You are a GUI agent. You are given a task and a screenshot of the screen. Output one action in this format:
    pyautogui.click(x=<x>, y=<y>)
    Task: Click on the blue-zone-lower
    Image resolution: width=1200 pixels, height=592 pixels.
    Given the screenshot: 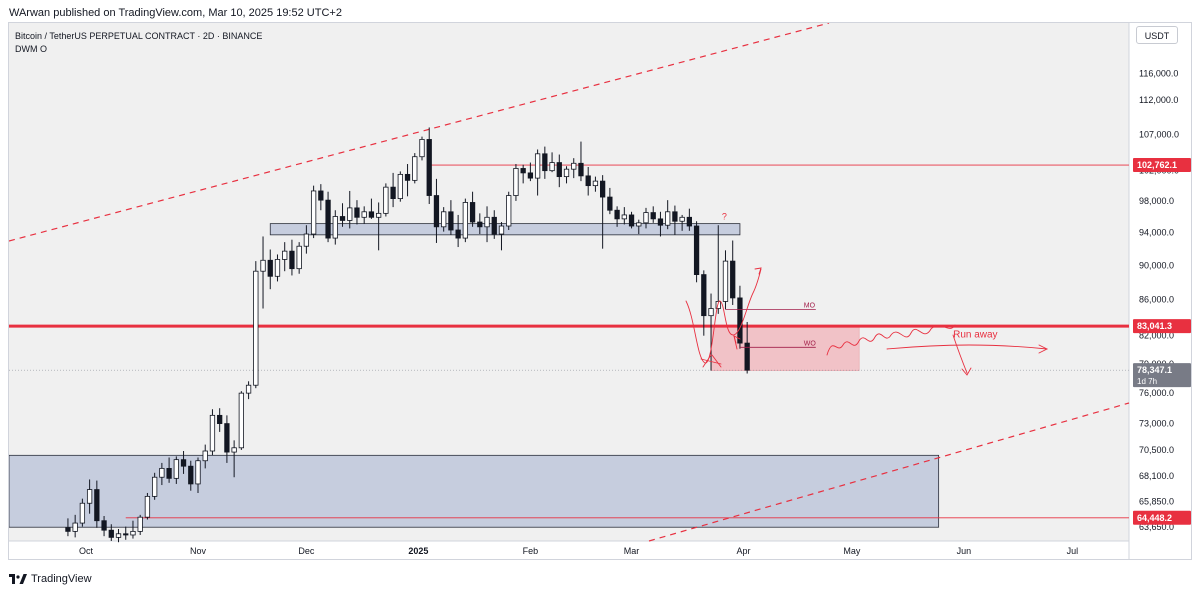 What is the action you would take?
    pyautogui.click(x=474, y=491)
    